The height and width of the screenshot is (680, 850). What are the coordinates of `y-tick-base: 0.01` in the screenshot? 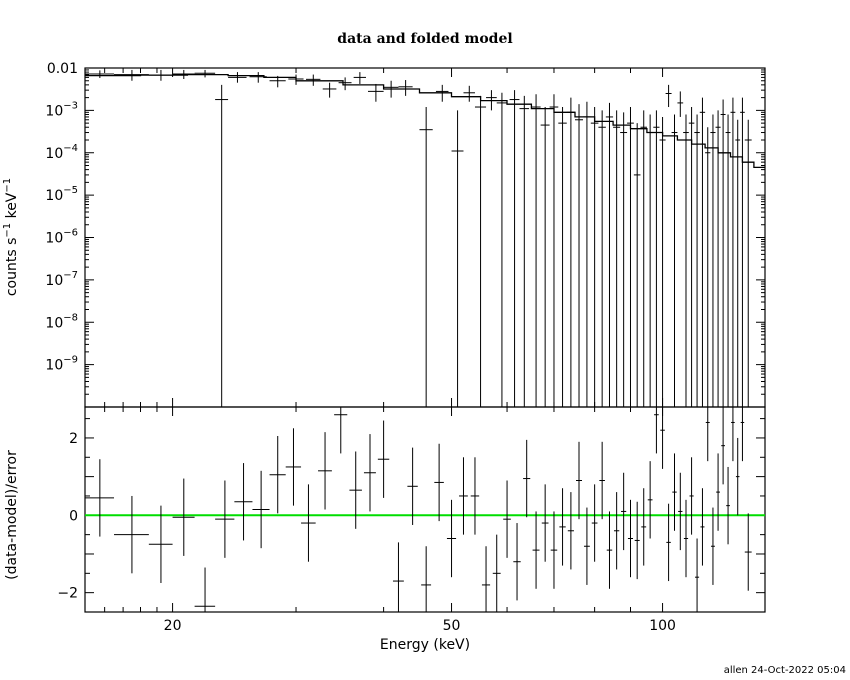 It's located at (62, 69).